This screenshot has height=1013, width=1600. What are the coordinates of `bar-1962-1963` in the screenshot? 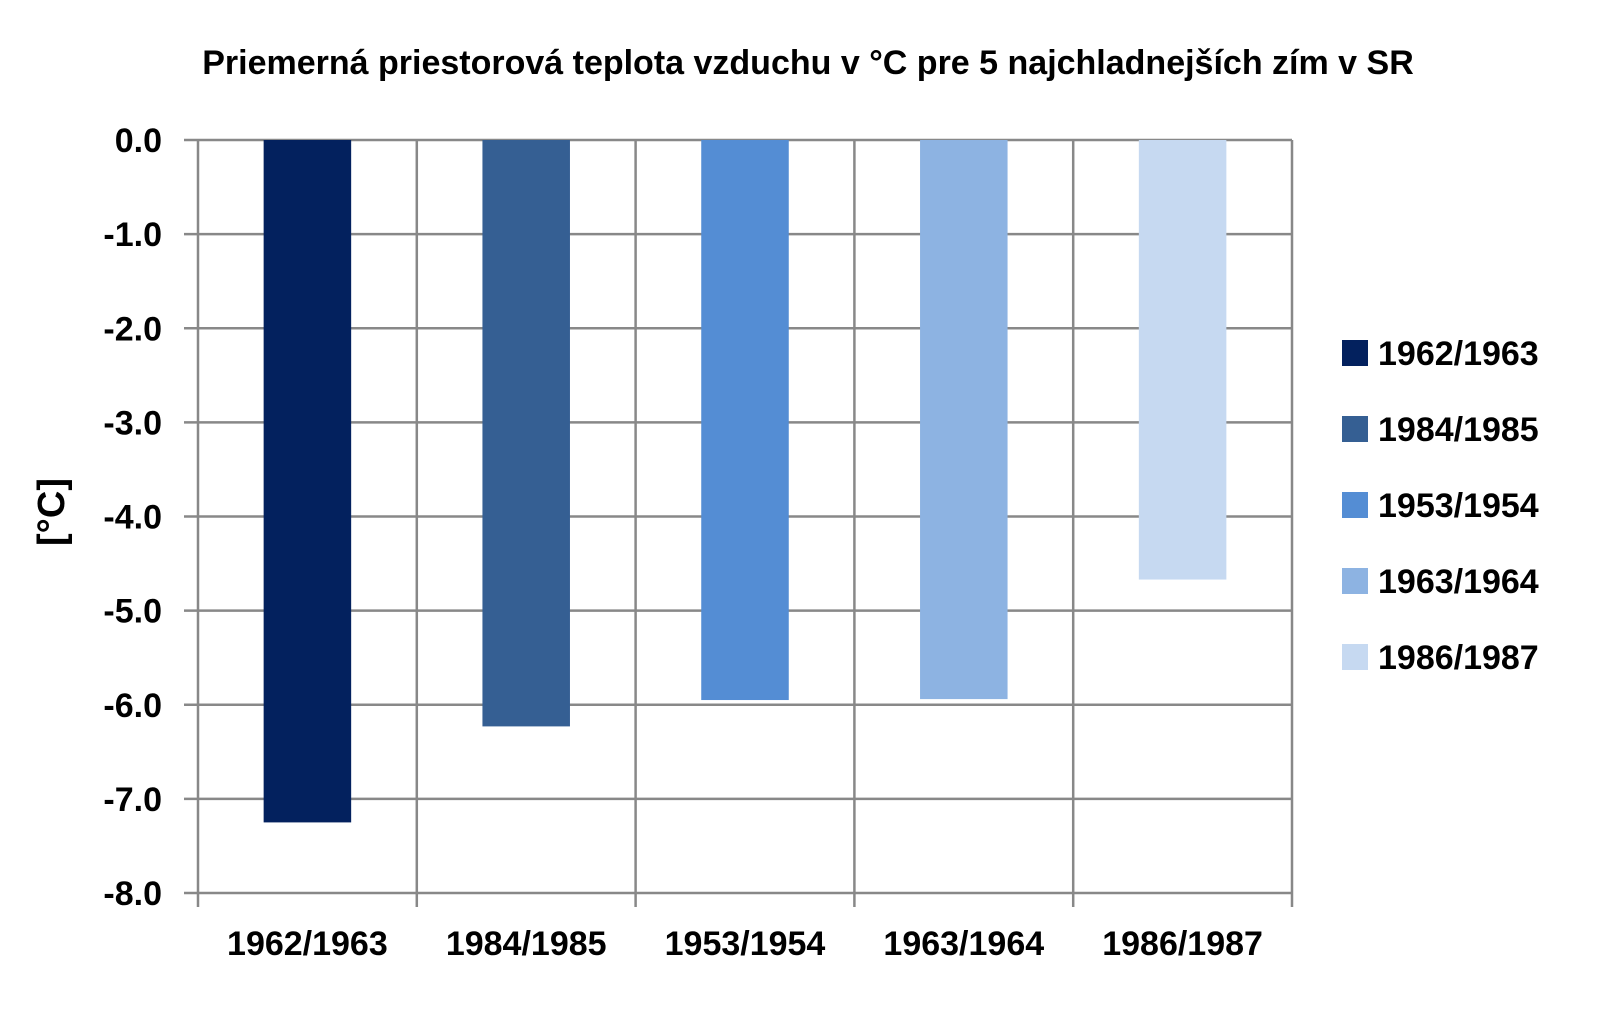 It's located at (307, 481).